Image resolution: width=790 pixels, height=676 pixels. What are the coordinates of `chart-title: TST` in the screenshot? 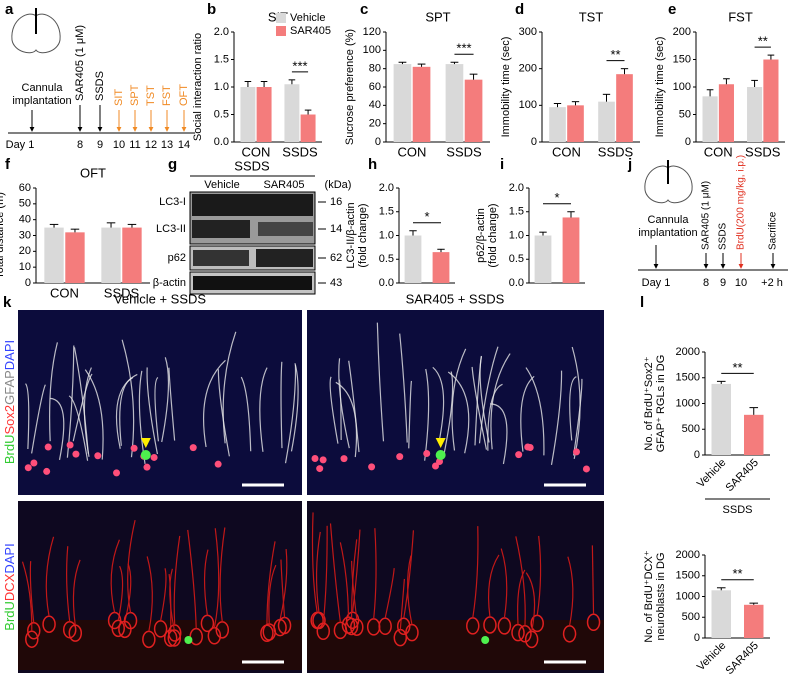 It's located at (591, 16).